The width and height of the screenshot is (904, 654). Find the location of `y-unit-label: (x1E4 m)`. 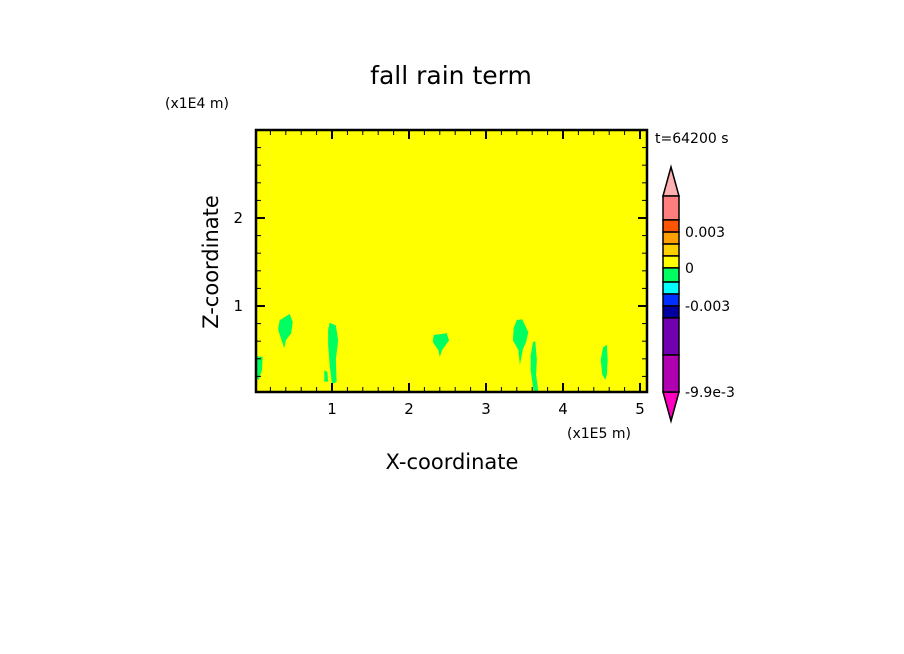

y-unit-label: (x1E4 m) is located at coordinates (197, 104).